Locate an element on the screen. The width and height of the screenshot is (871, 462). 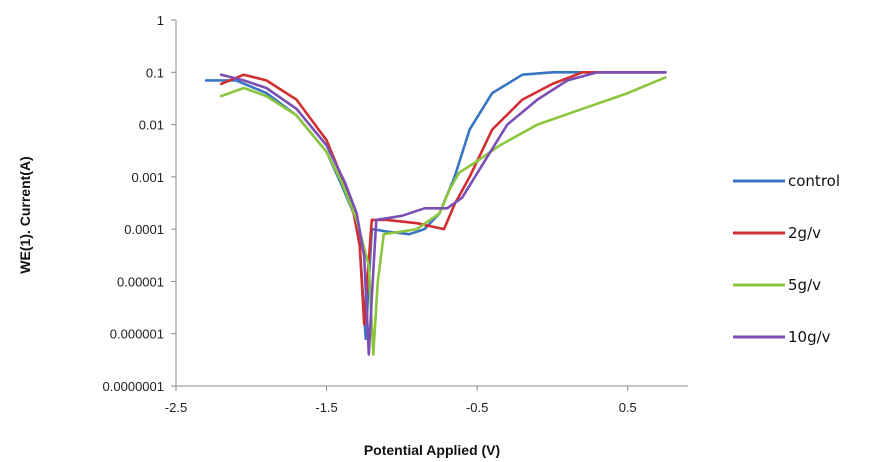
x-tick-label: -2.5 is located at coordinates (176, 407).